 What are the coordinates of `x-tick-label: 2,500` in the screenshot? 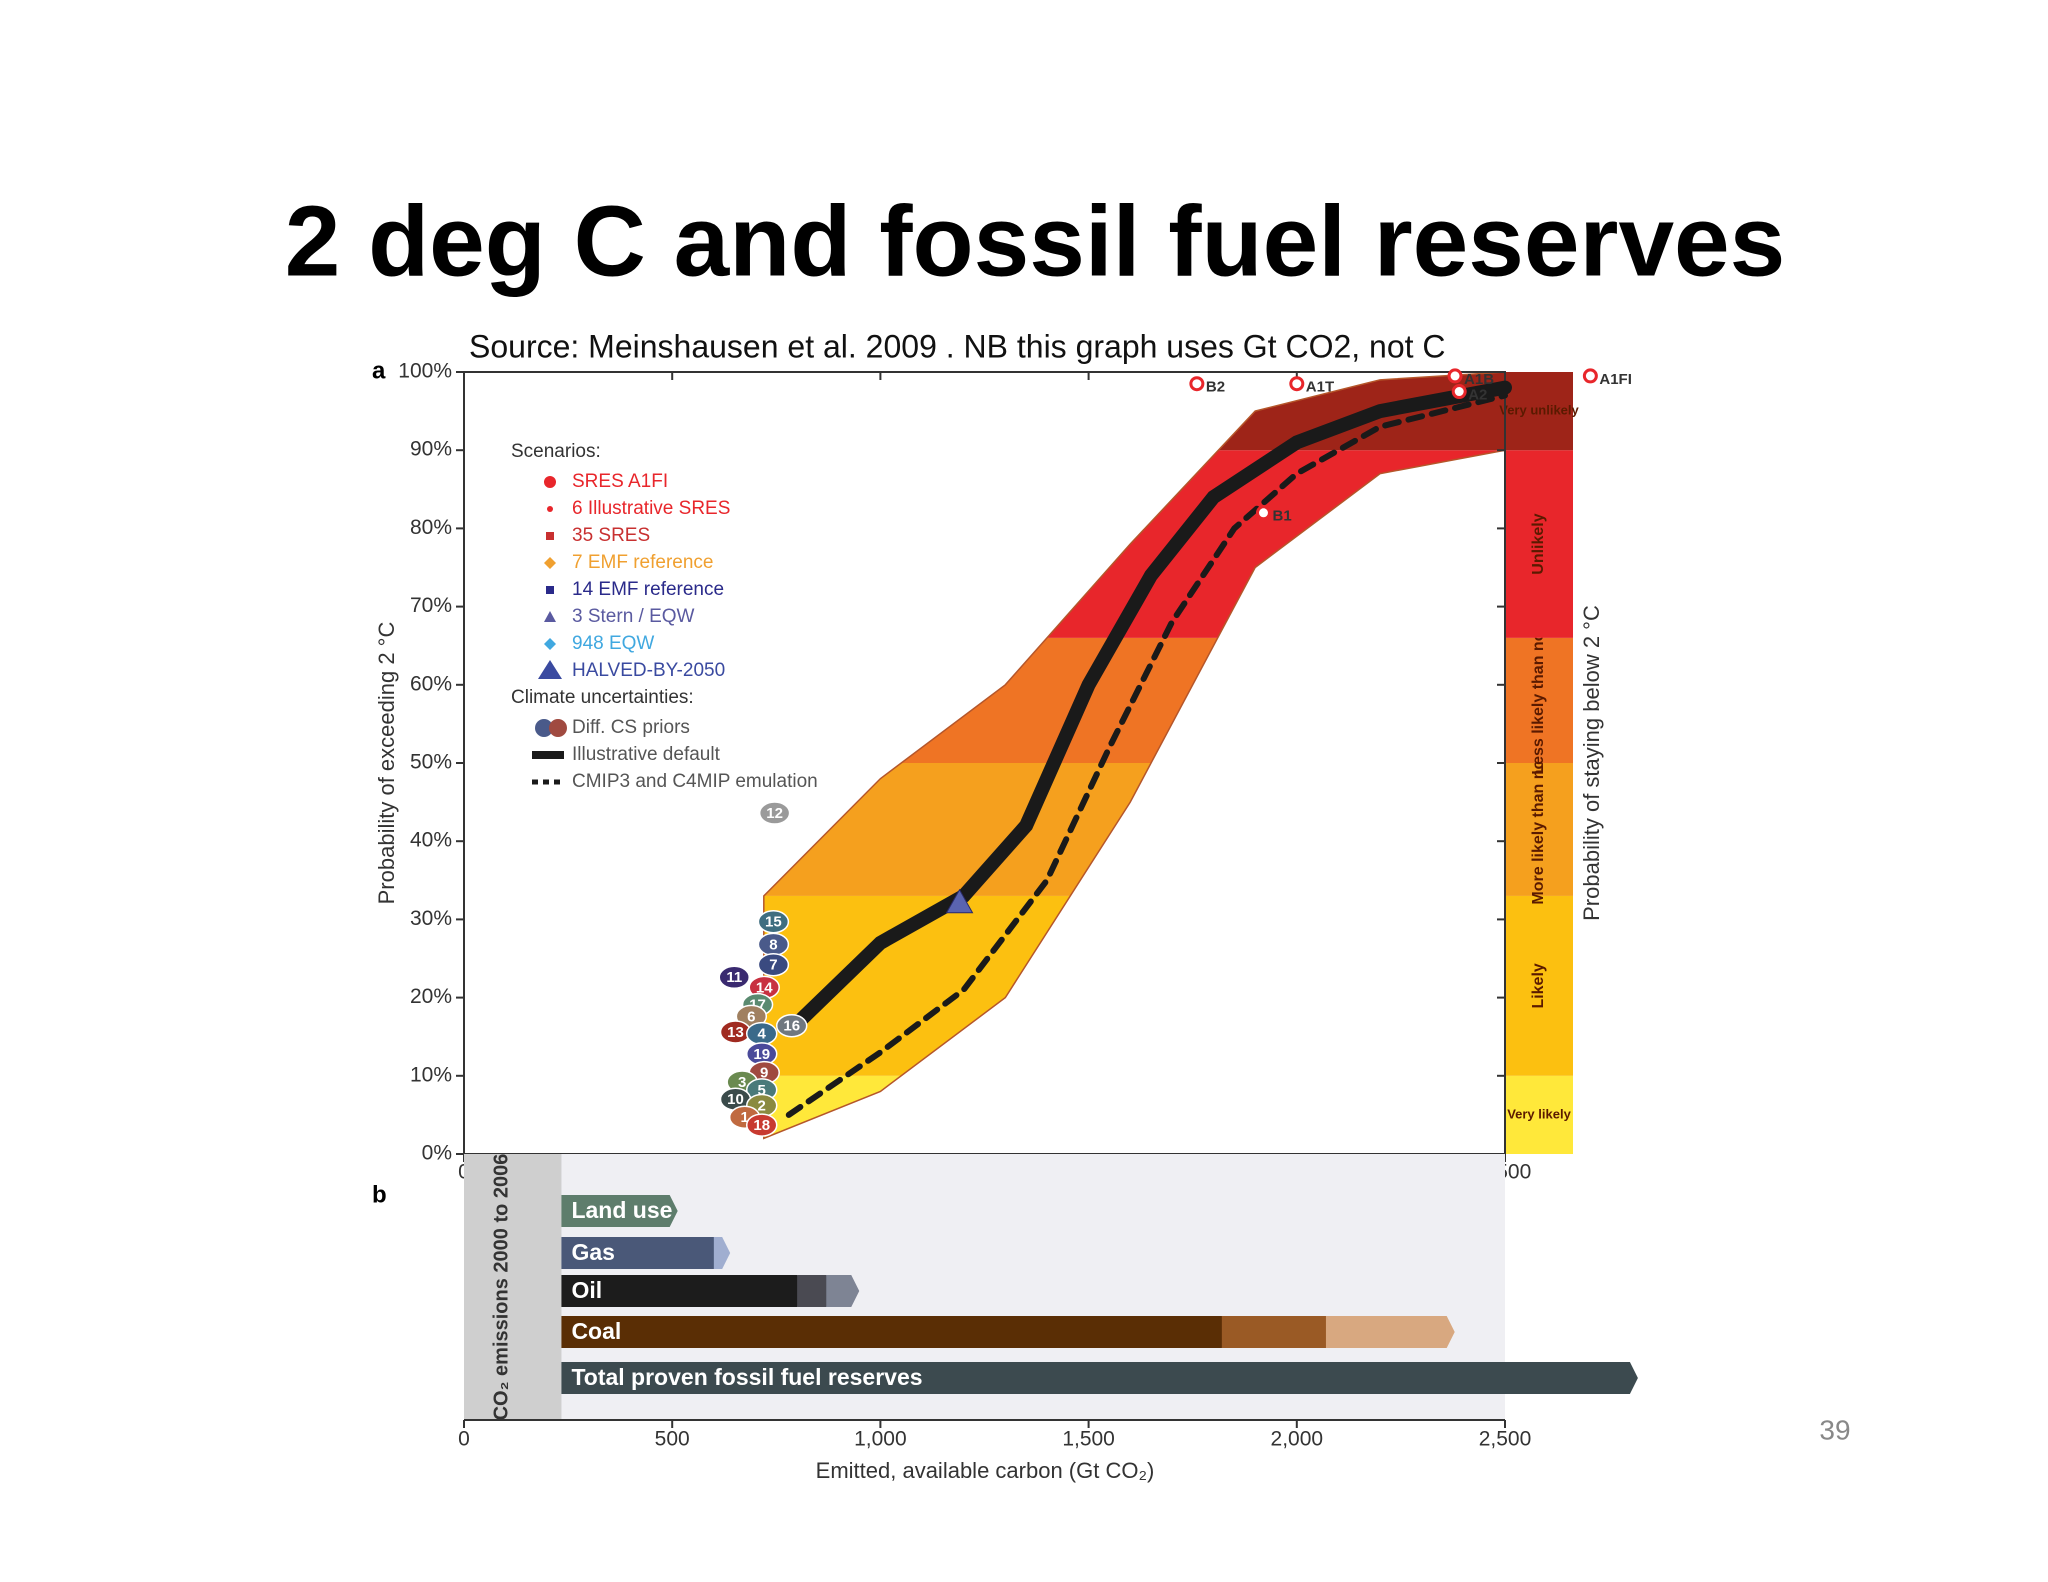 It's located at (1505, 1439).